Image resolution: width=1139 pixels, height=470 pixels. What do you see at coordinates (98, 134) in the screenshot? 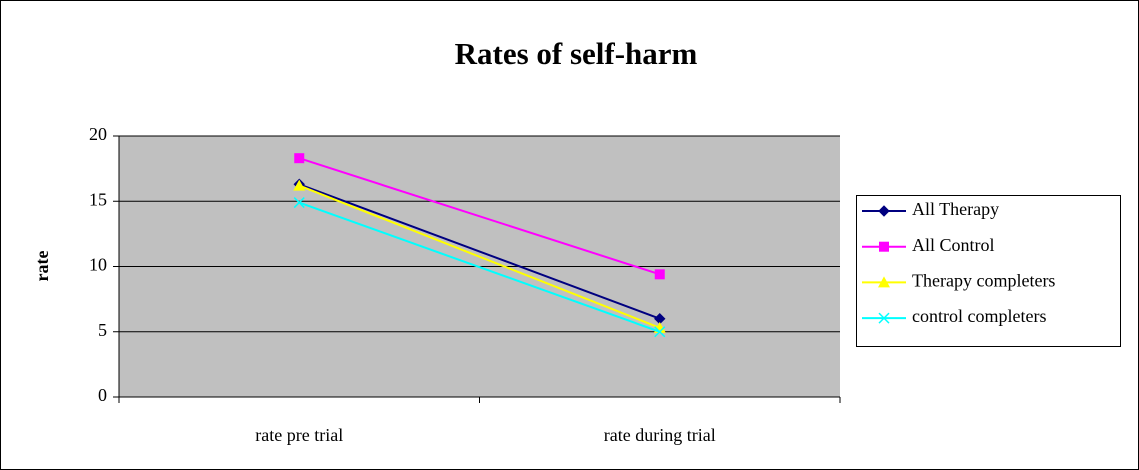
I see `y-tick-label: 20` at bounding box center [98, 134].